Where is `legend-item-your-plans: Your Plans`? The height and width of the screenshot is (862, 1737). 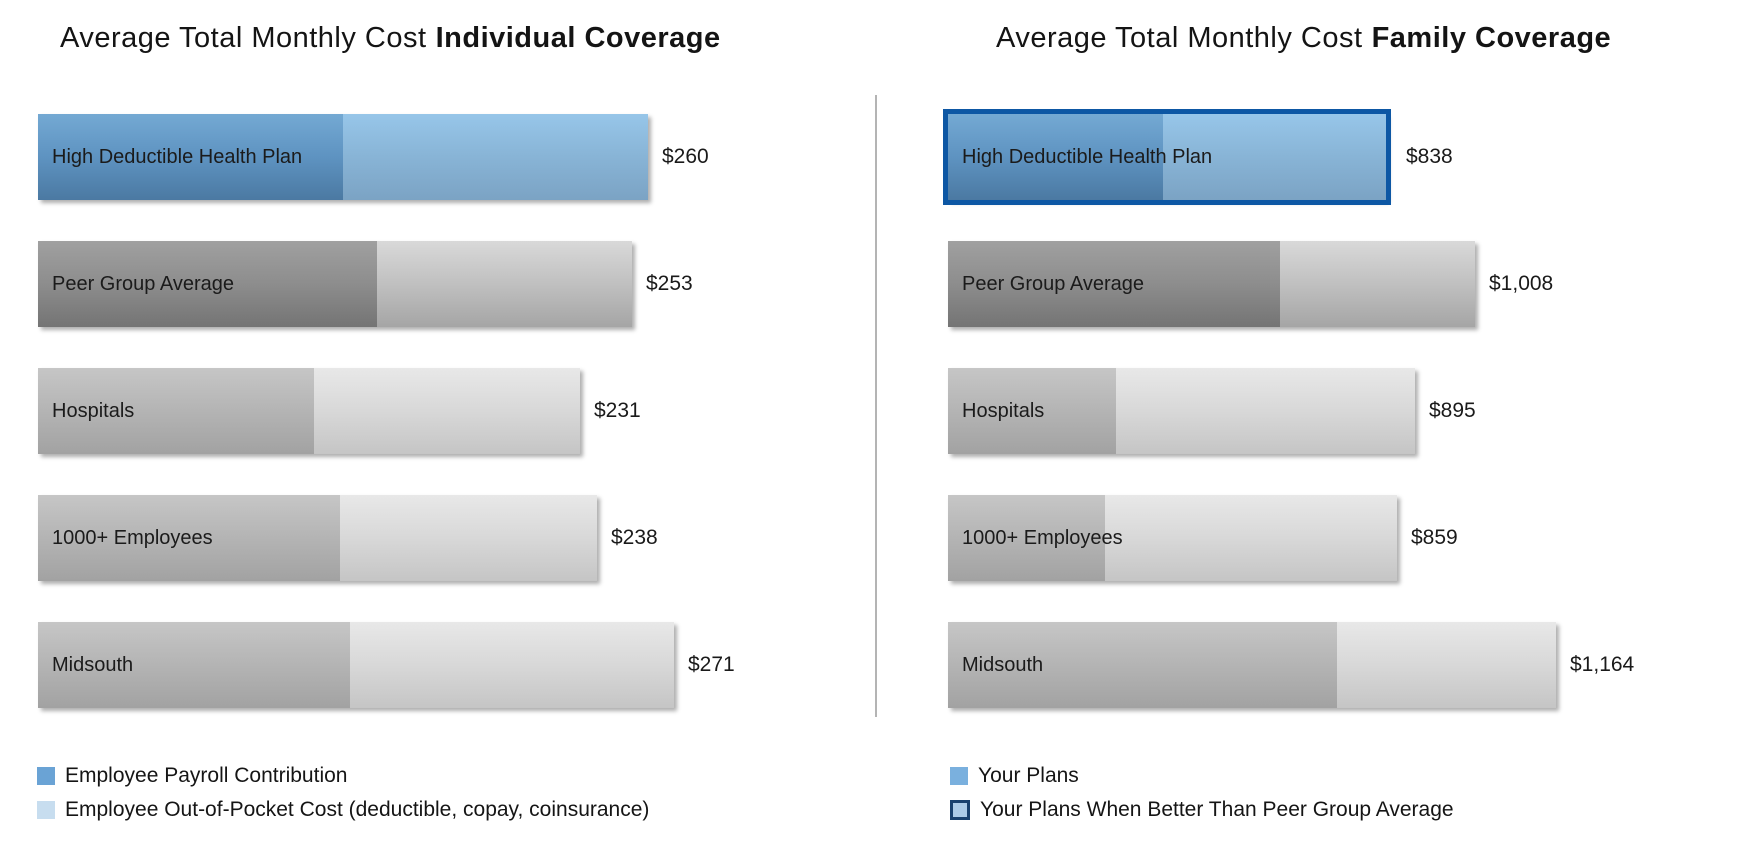 legend-item-your-plans: Your Plans is located at coordinates (1202, 776).